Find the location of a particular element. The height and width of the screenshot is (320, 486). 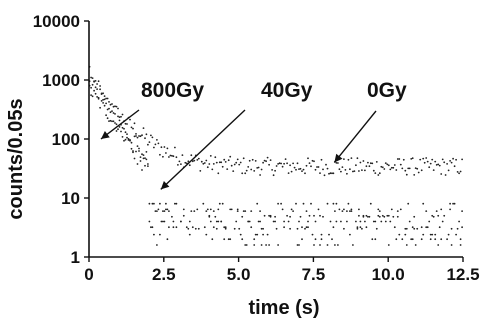

x-tick-label: 10.0 is located at coordinates (388, 274).